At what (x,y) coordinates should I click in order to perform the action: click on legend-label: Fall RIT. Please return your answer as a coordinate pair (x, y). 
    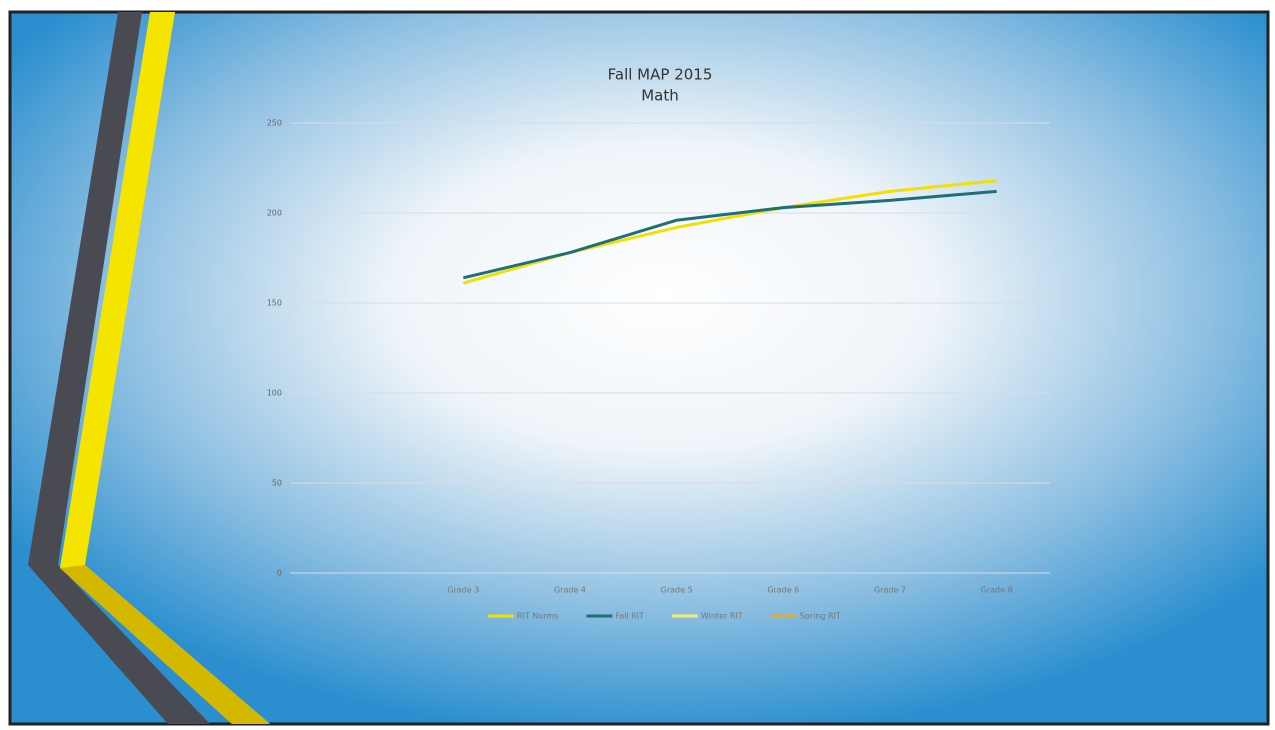
    Looking at the image, I should click on (629, 616).